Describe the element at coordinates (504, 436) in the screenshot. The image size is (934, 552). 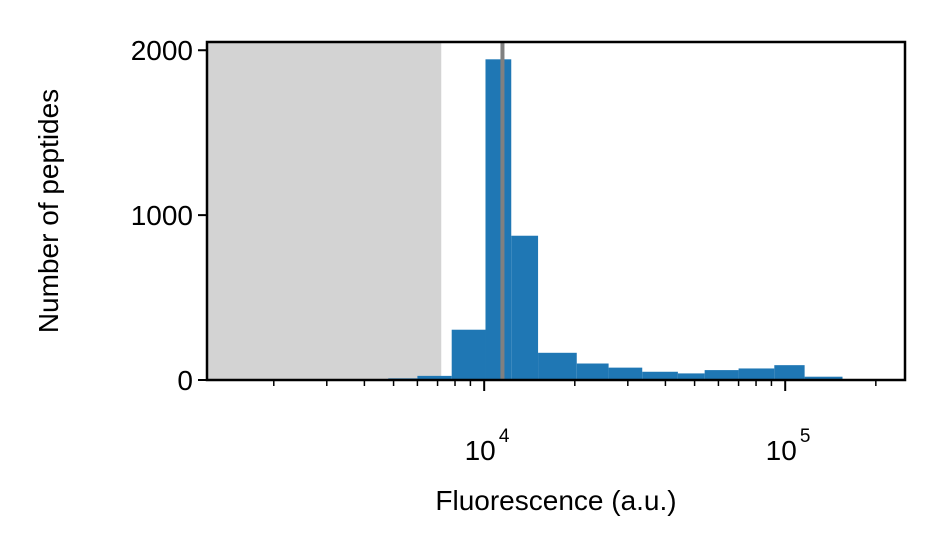
I see `x-tick-exponent: 4` at that location.